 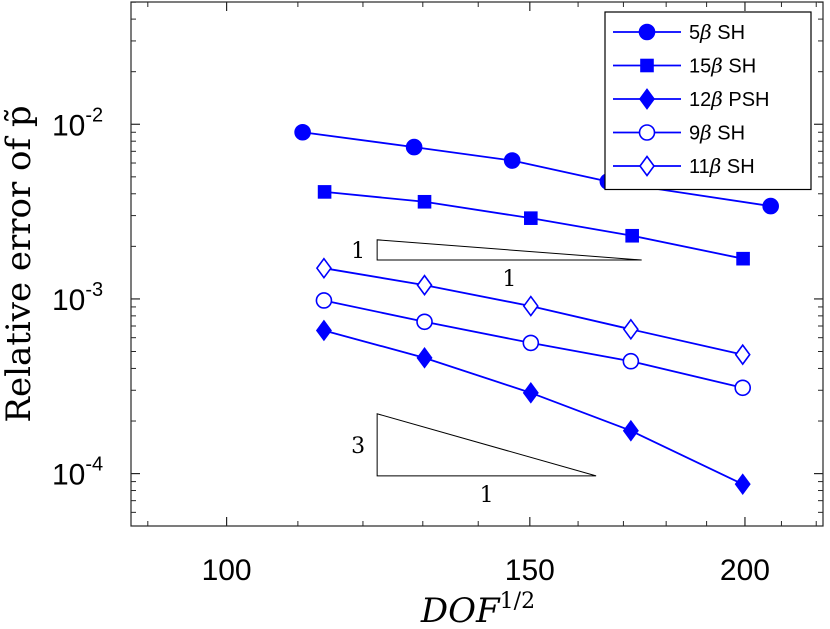 What do you see at coordinates (94, 290) in the screenshot?
I see `y-tick-label-exponent: -3` at bounding box center [94, 290].